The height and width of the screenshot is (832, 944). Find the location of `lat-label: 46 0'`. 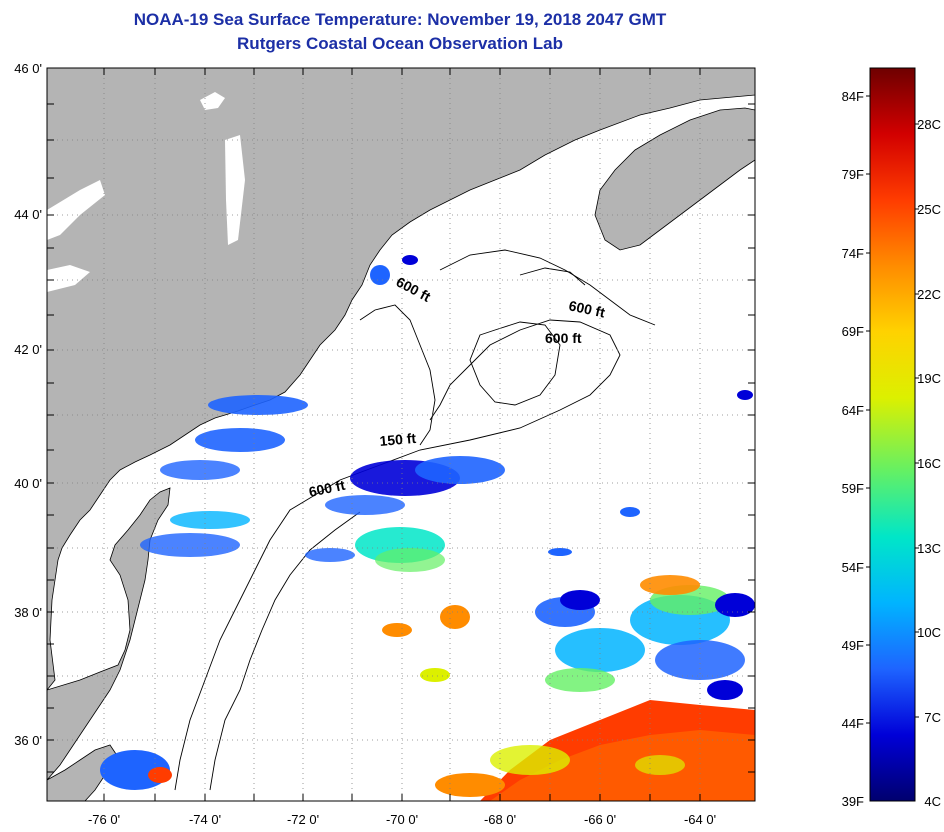

lat-label: 46 0' is located at coordinates (28, 68).